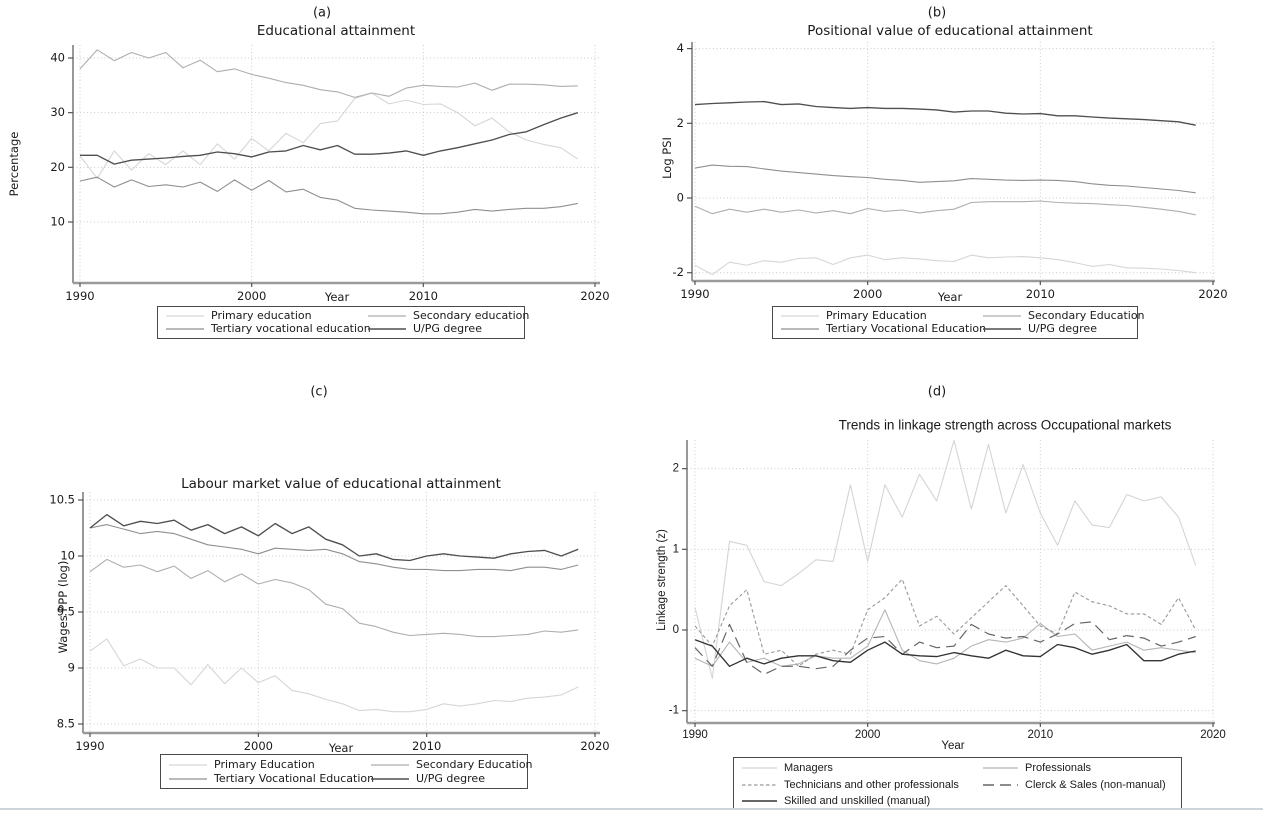 The width and height of the screenshot is (1263, 813). I want to click on window-bottom-divider, so click(631, 809).